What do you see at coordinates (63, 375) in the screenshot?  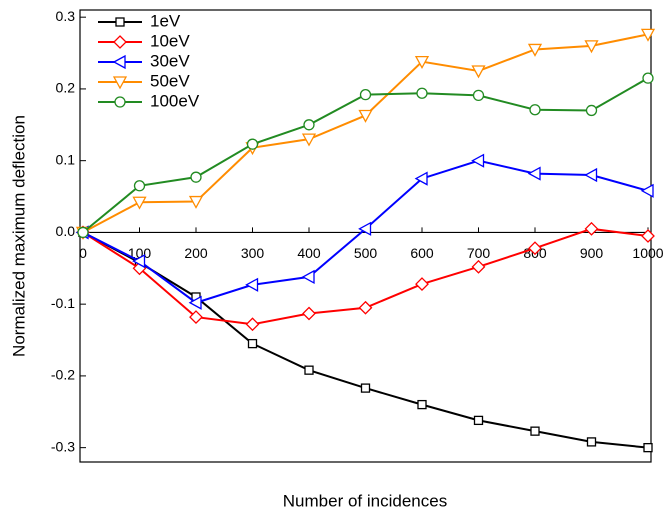 I see `y-tick-label: -0.2` at bounding box center [63, 375].